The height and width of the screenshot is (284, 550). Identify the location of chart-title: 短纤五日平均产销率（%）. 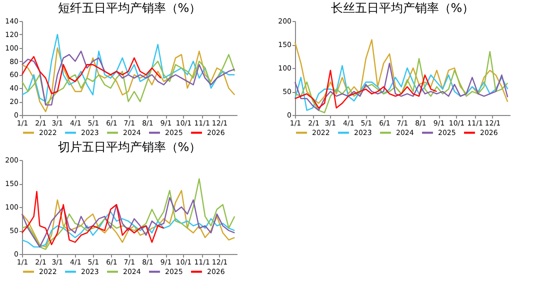
(130, 8).